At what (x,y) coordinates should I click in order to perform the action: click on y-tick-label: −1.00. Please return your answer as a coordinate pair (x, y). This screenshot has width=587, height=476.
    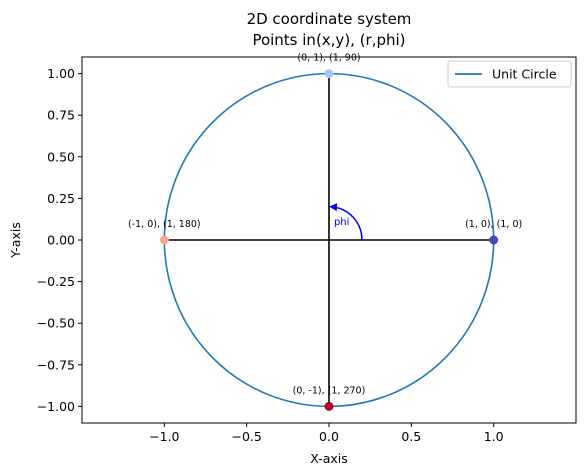
    Looking at the image, I should click on (56, 406).